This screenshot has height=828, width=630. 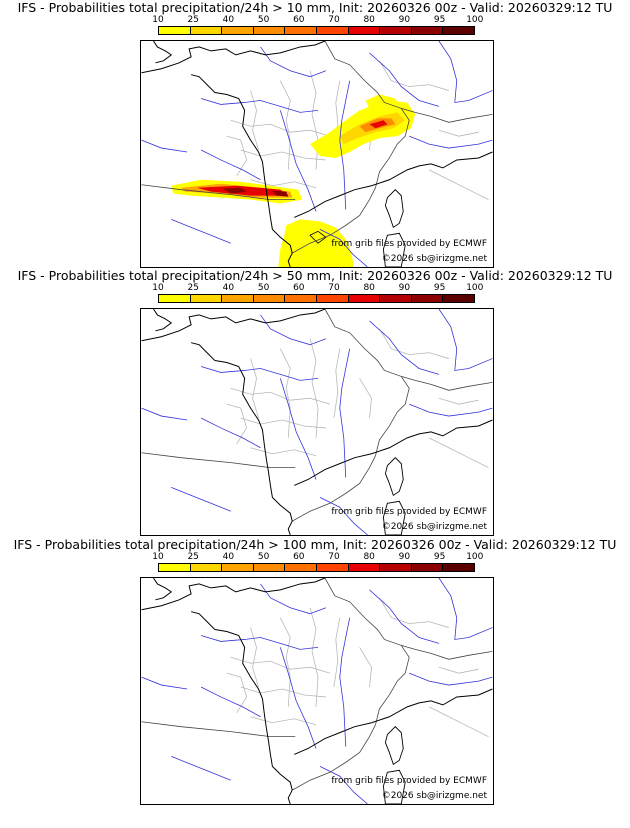 What do you see at coordinates (293, 180) in the screenshot?
I see `precipitation-probability-areas` at bounding box center [293, 180].